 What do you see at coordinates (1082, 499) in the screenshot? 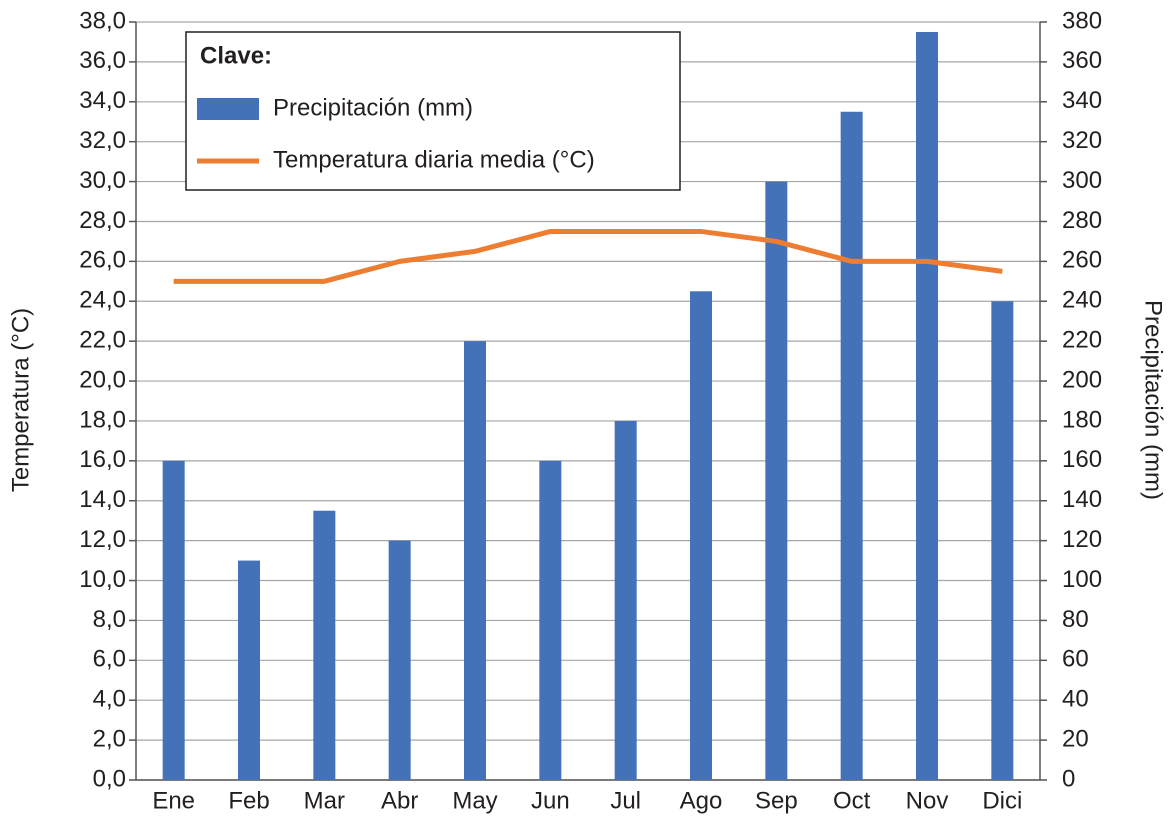
I see `y2-tick-label: 140` at bounding box center [1082, 499].